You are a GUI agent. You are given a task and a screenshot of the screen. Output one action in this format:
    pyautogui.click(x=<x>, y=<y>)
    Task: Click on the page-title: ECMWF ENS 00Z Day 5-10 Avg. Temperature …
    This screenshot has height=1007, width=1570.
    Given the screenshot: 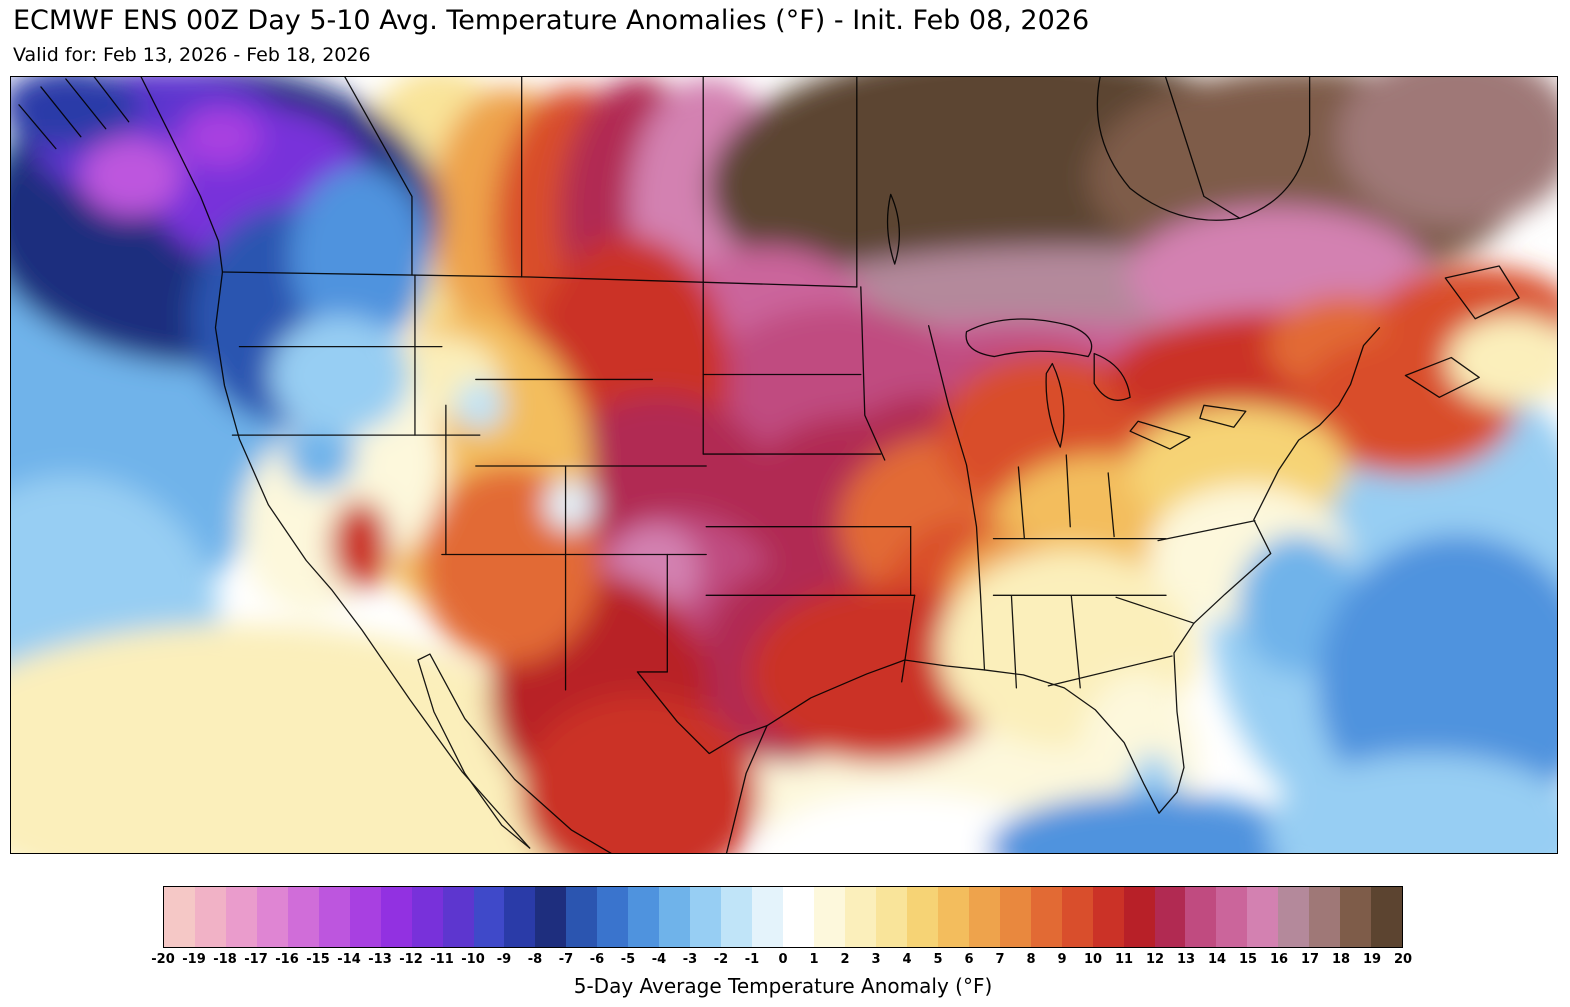 What is the action you would take?
    pyautogui.click(x=551, y=20)
    